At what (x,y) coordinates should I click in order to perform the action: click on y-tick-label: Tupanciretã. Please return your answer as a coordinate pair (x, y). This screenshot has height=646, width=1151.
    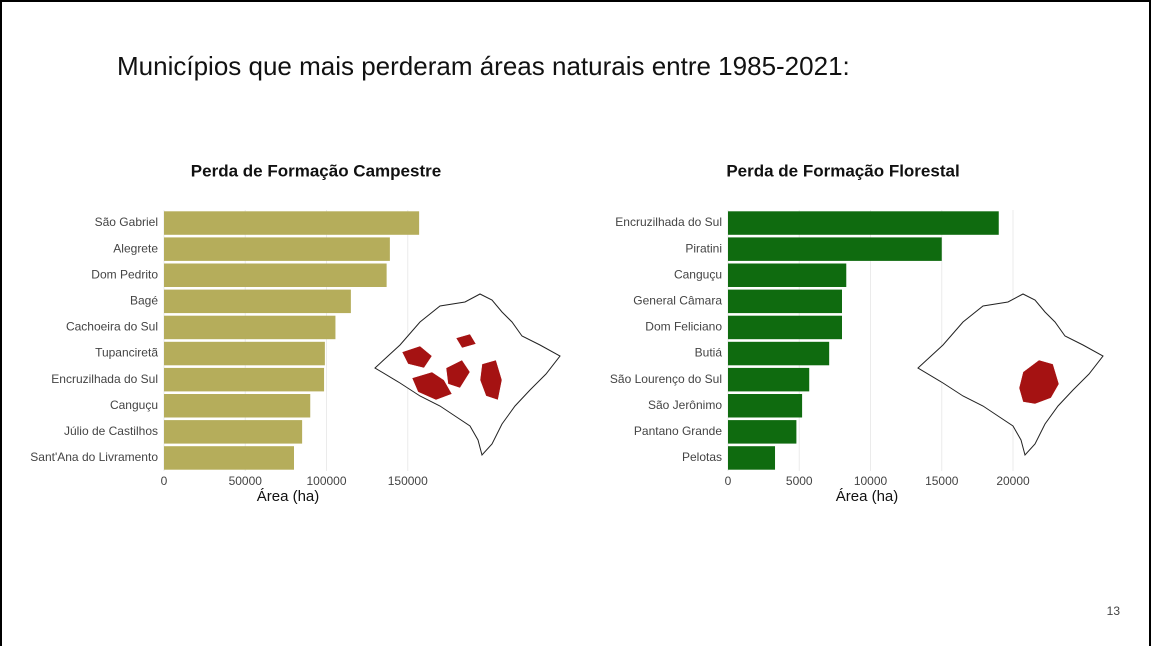
    Looking at the image, I should click on (126, 353).